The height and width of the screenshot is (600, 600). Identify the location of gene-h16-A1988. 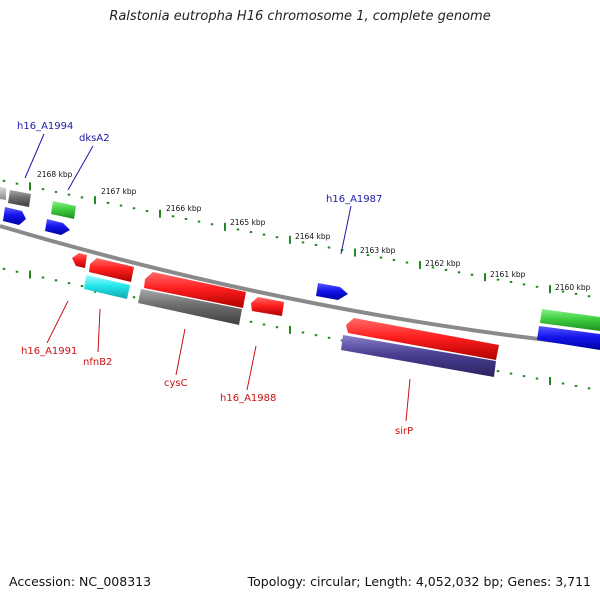
(267, 306).